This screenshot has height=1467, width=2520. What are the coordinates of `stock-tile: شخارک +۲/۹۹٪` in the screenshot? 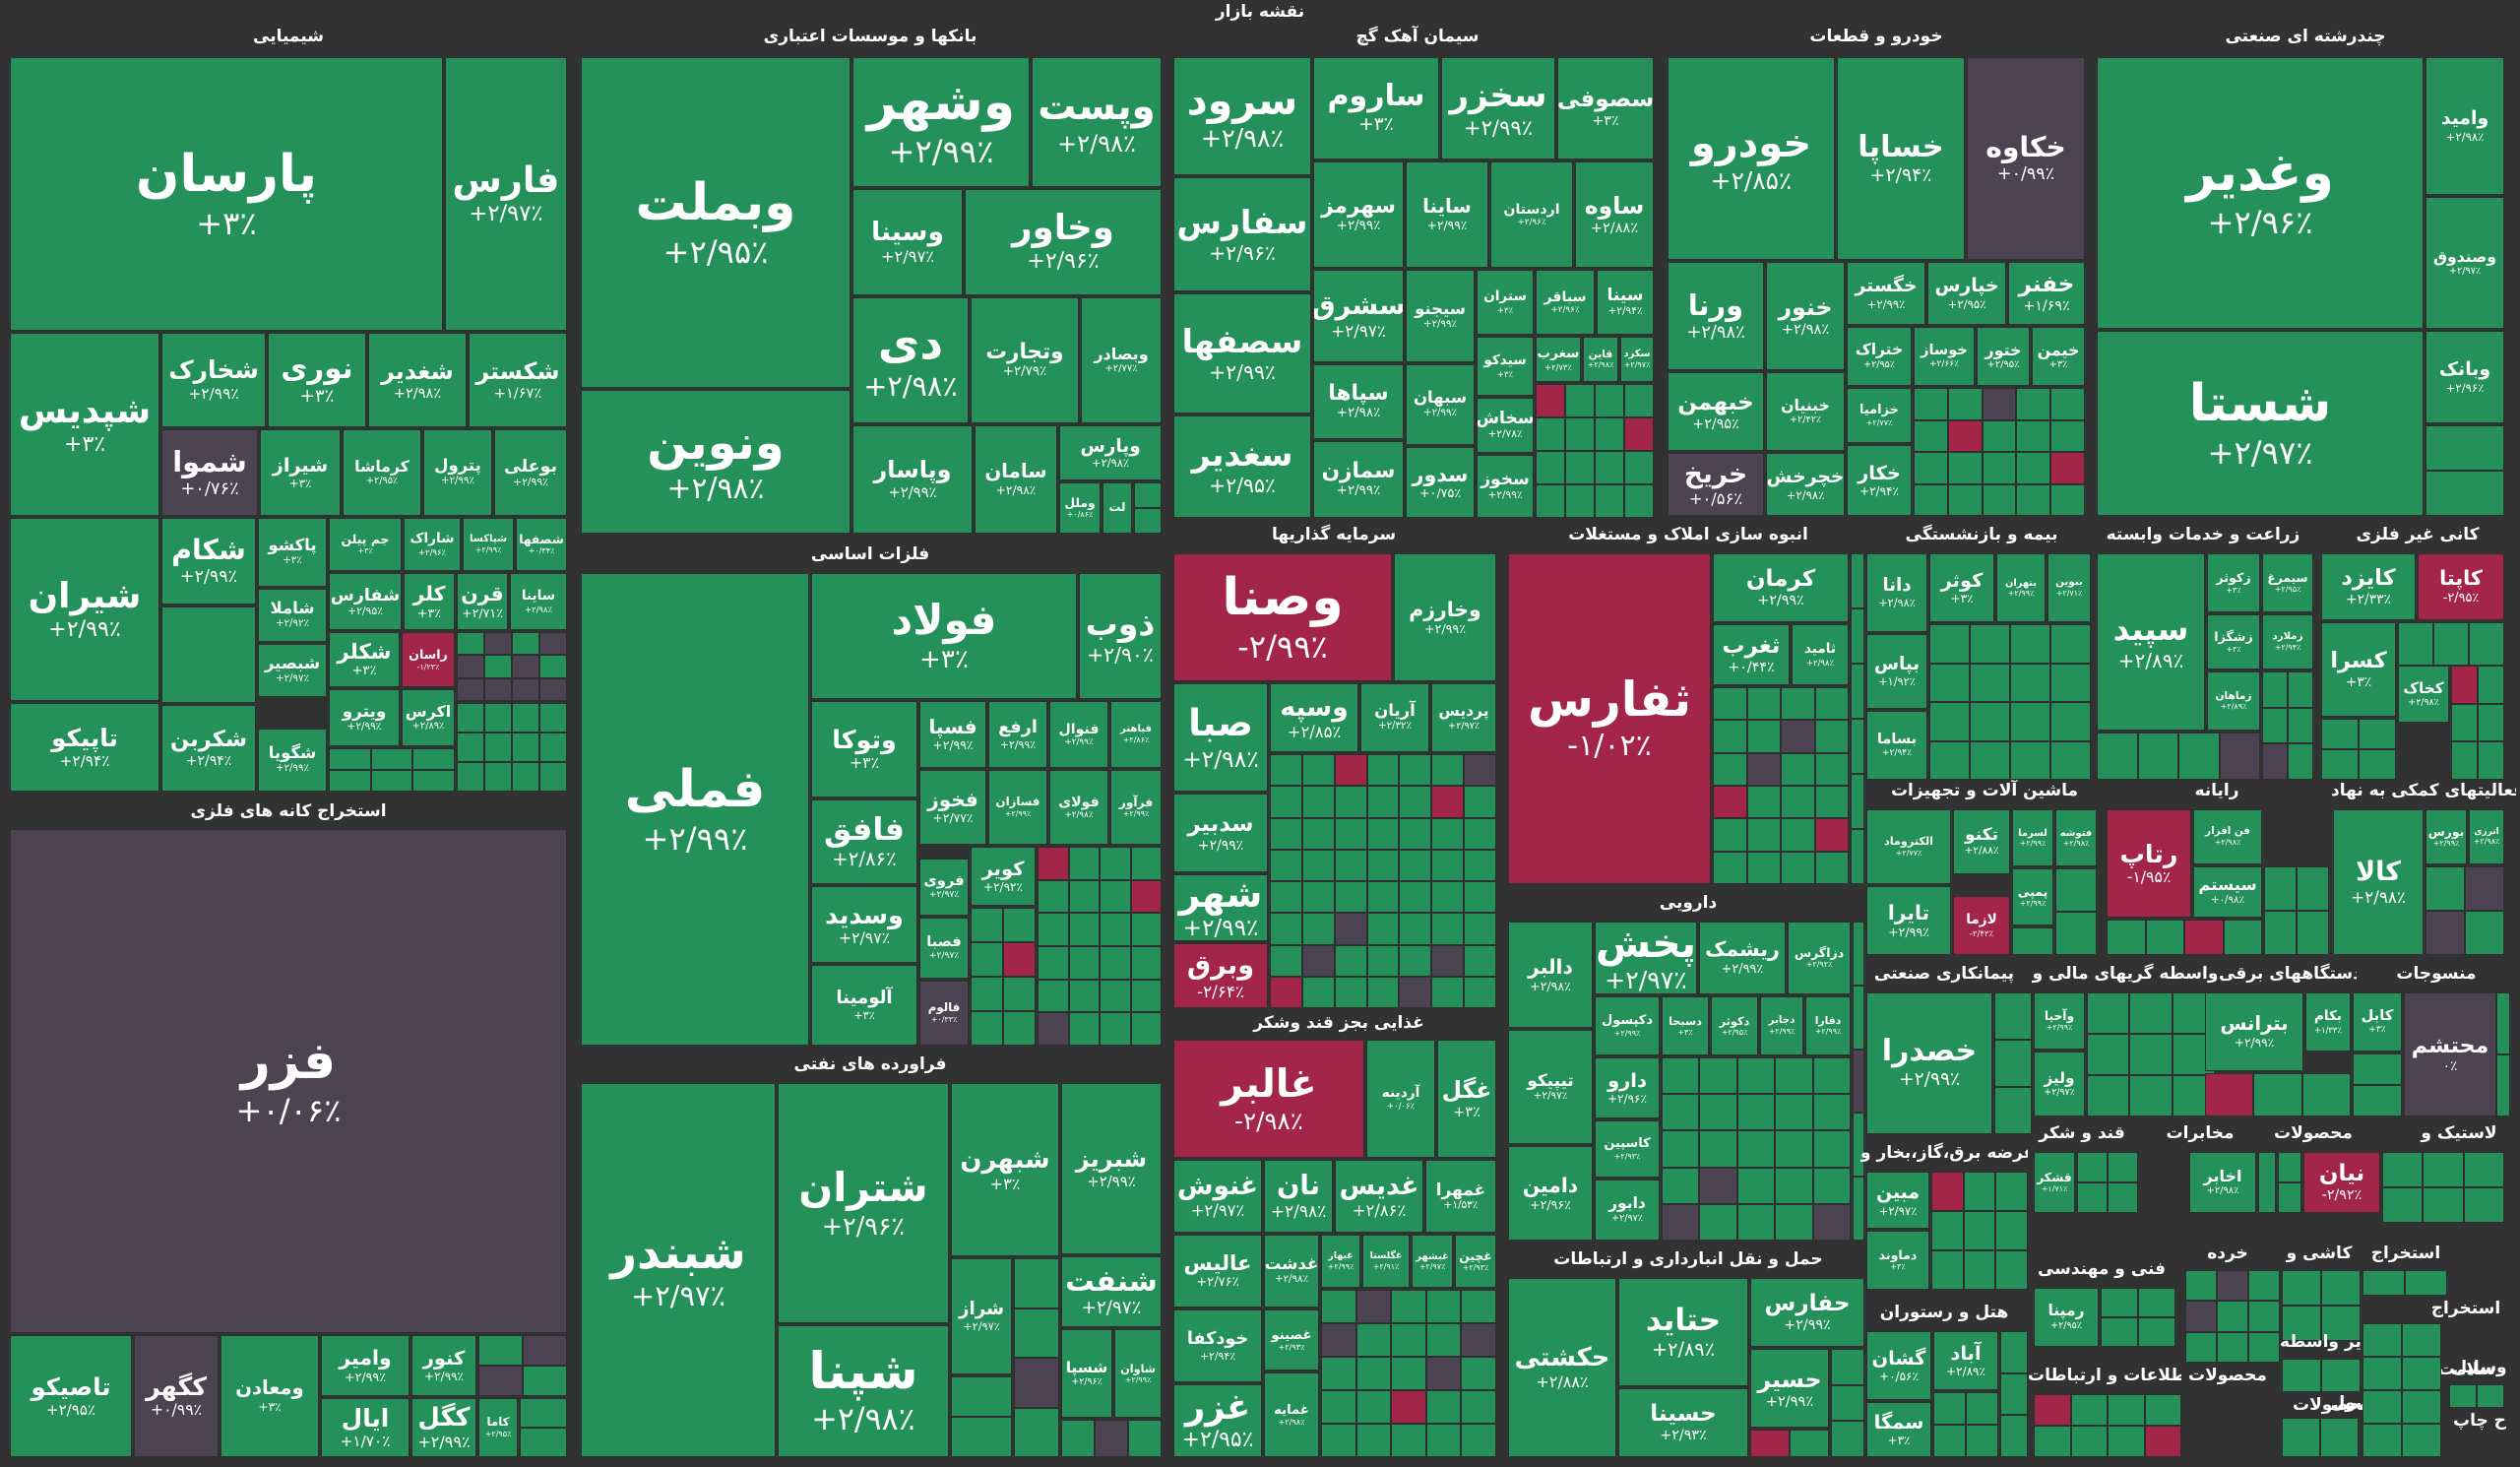 It's located at (213, 380).